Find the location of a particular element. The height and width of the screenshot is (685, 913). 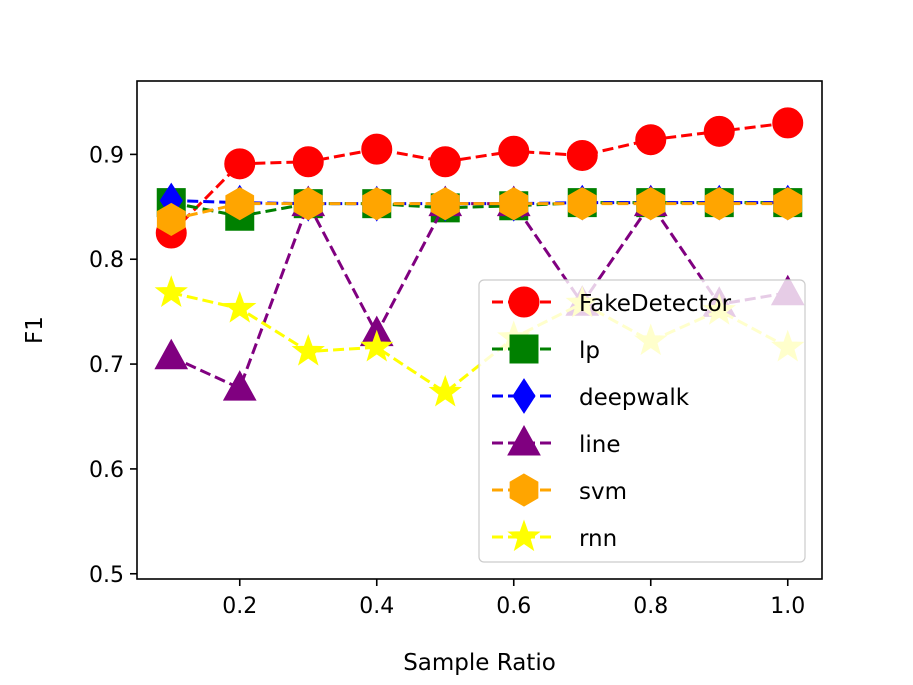

legend-marker-line is located at coordinates (524, 440).